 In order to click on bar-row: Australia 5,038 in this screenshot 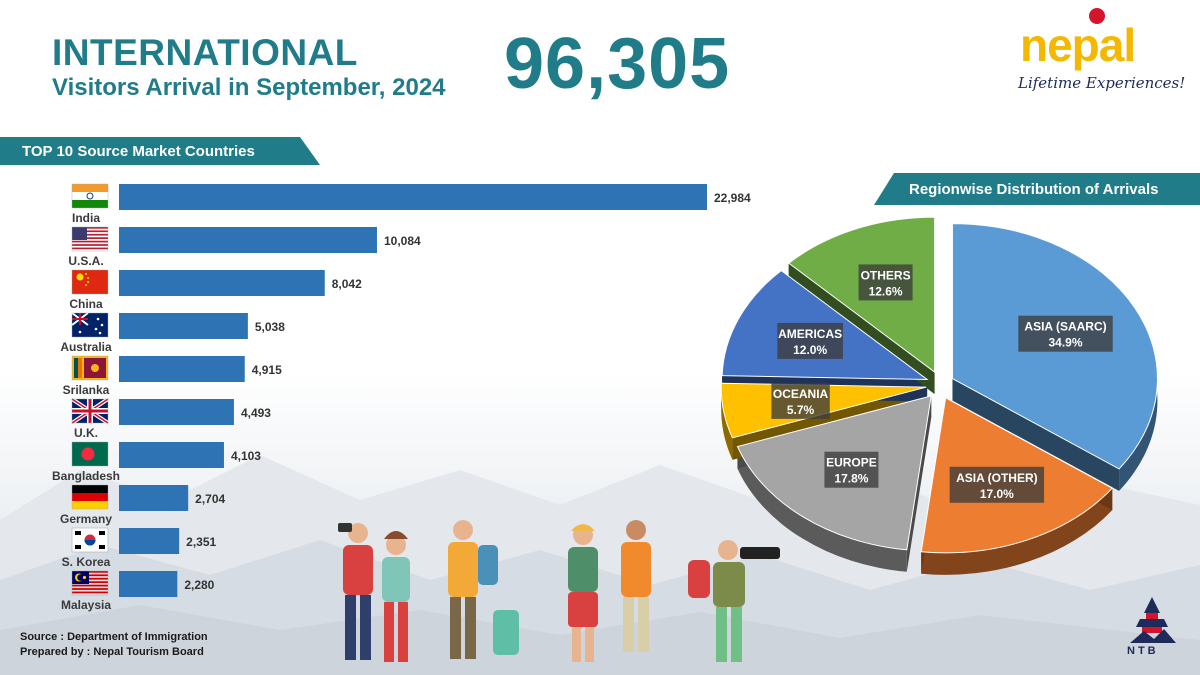, I will do `click(172, 333)`.